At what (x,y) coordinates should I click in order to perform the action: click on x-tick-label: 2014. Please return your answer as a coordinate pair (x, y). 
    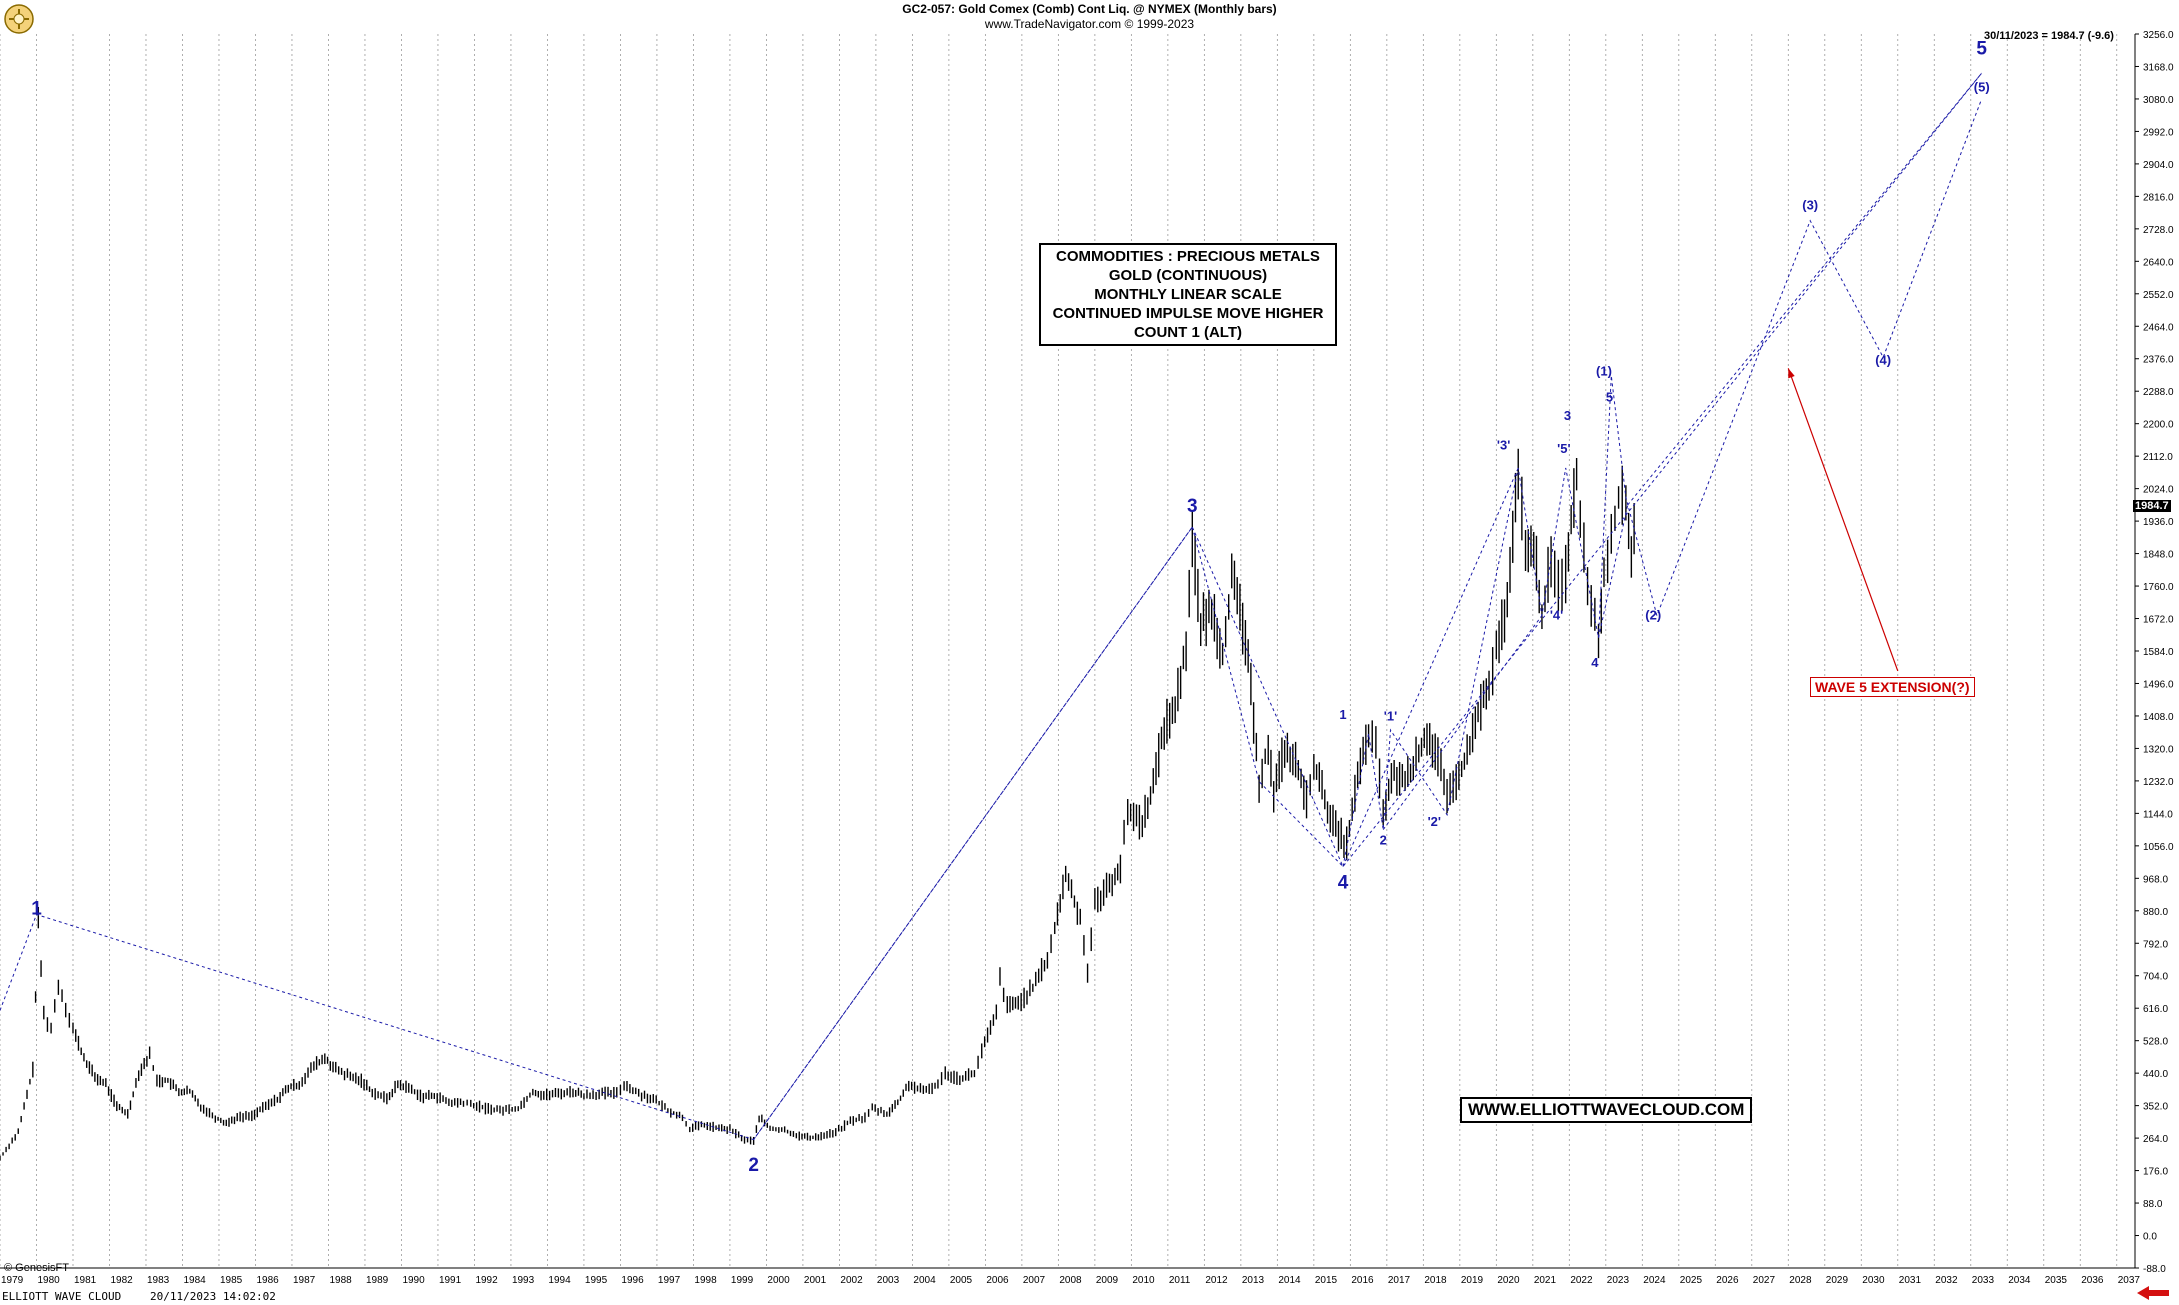
    Looking at the image, I should click on (1289, 1280).